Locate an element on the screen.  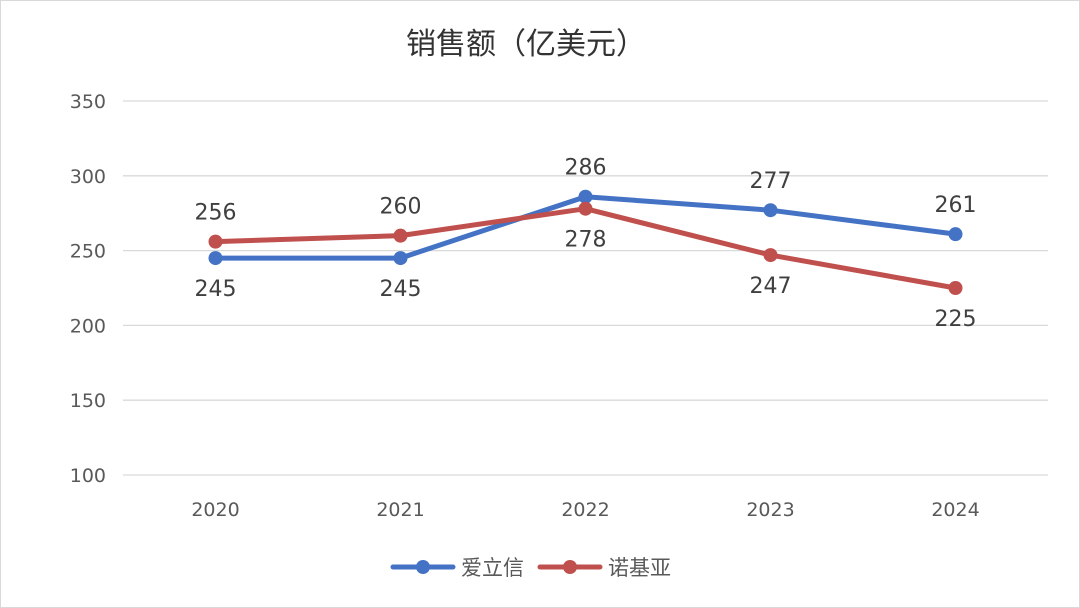
legend: 爱立信 诺基亚 is located at coordinates (530, 568).